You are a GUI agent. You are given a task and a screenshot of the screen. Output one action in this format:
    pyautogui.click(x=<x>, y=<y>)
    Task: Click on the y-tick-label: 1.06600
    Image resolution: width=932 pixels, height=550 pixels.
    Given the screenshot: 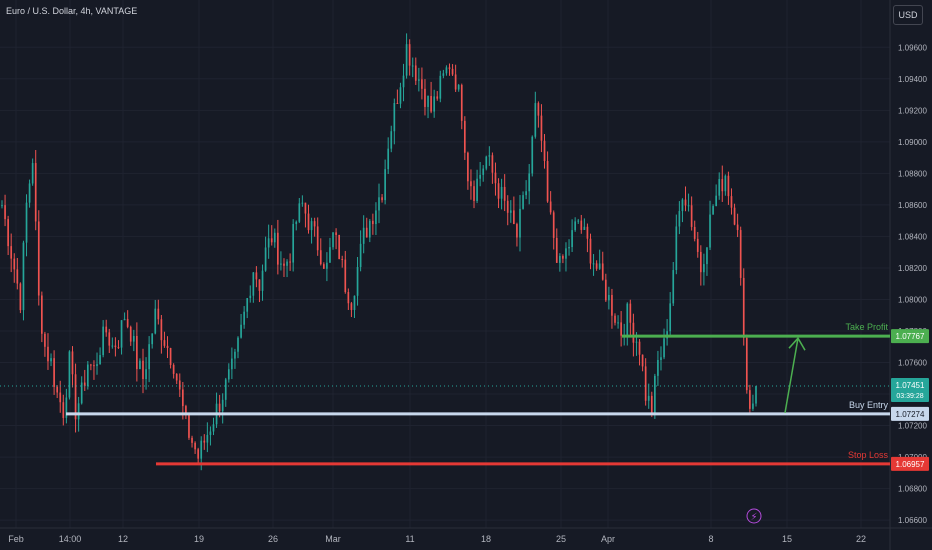 What is the action you would take?
    pyautogui.click(x=912, y=520)
    